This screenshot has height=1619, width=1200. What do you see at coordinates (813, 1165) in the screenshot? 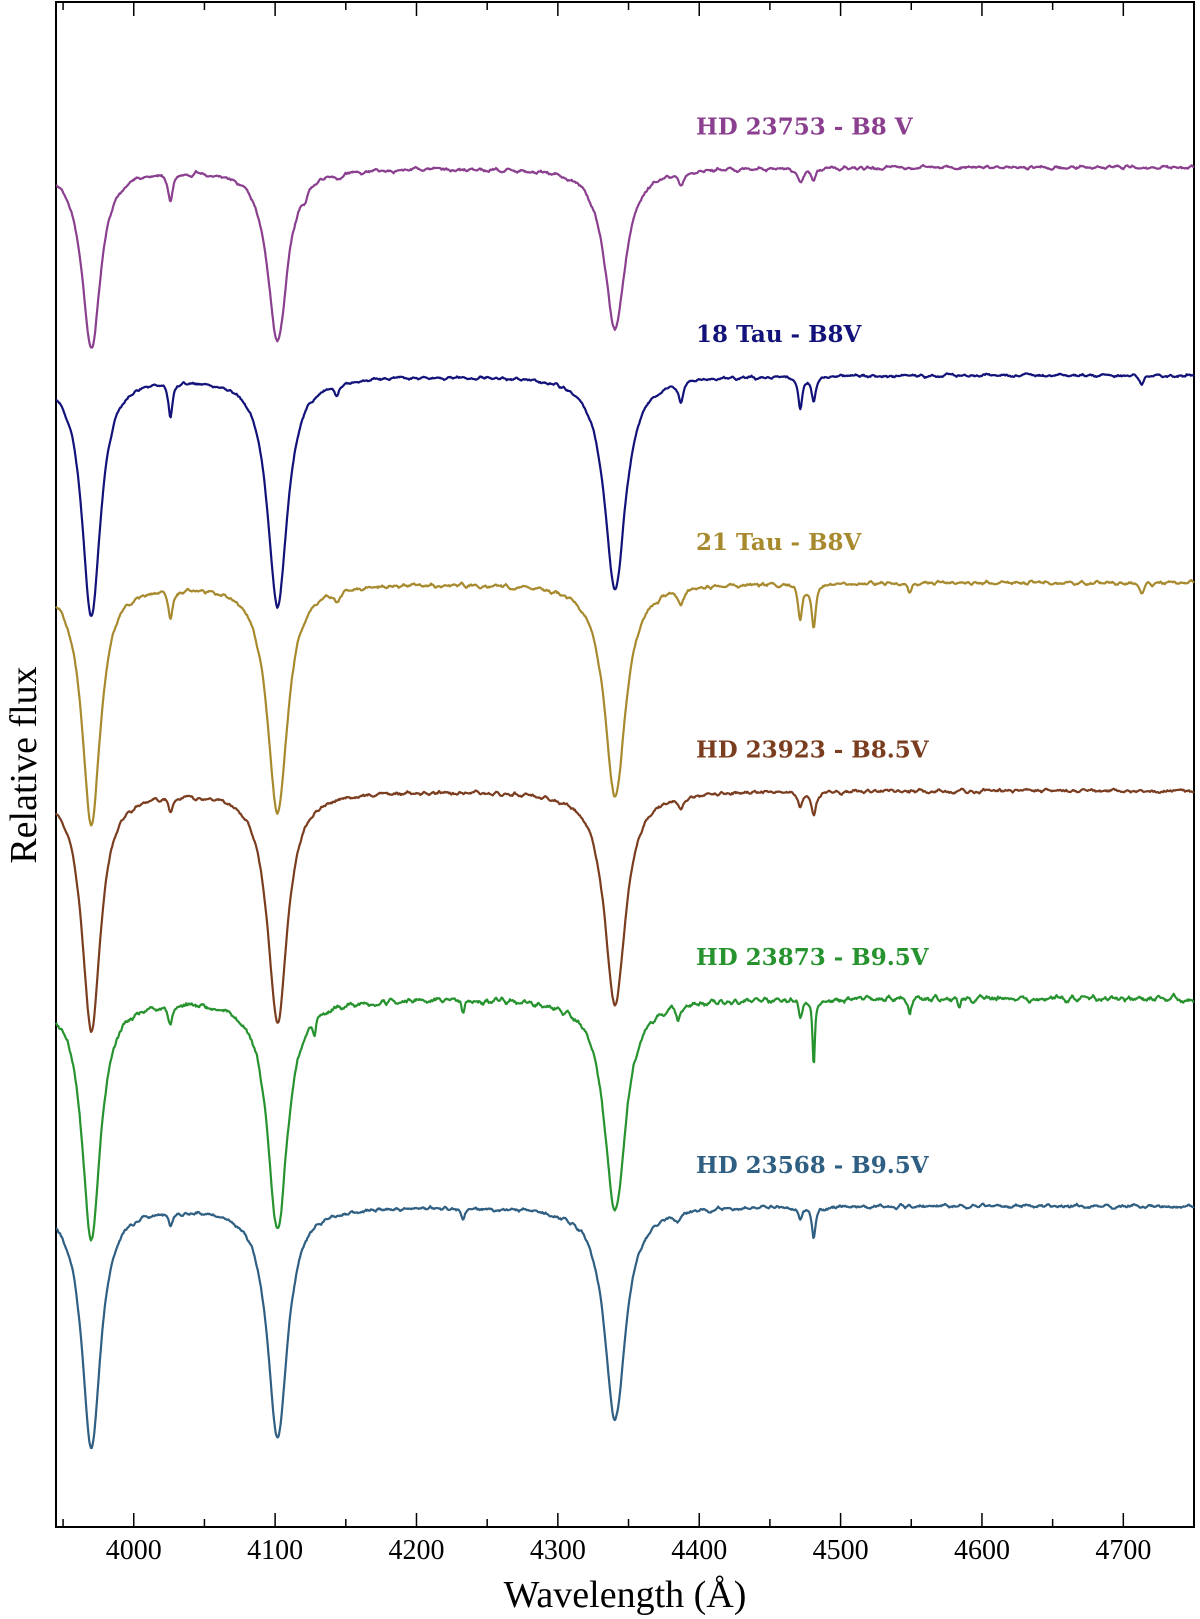
I see `series-label: HD 23568 - B9.5V` at bounding box center [813, 1165].